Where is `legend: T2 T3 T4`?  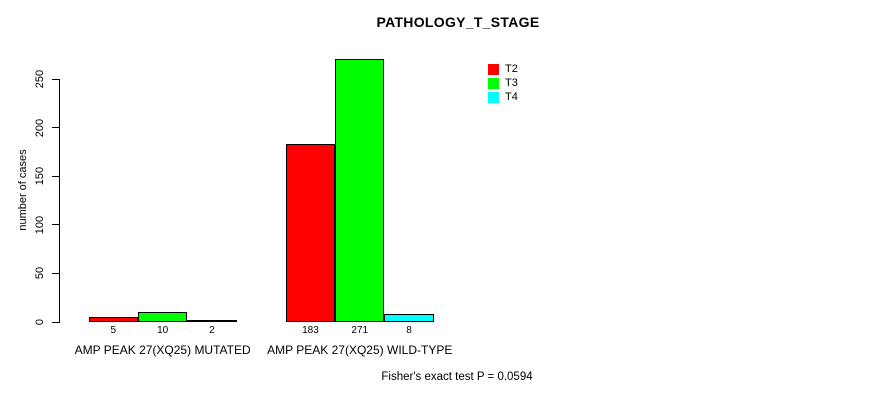
legend: T2 T3 T4 is located at coordinates (503, 85).